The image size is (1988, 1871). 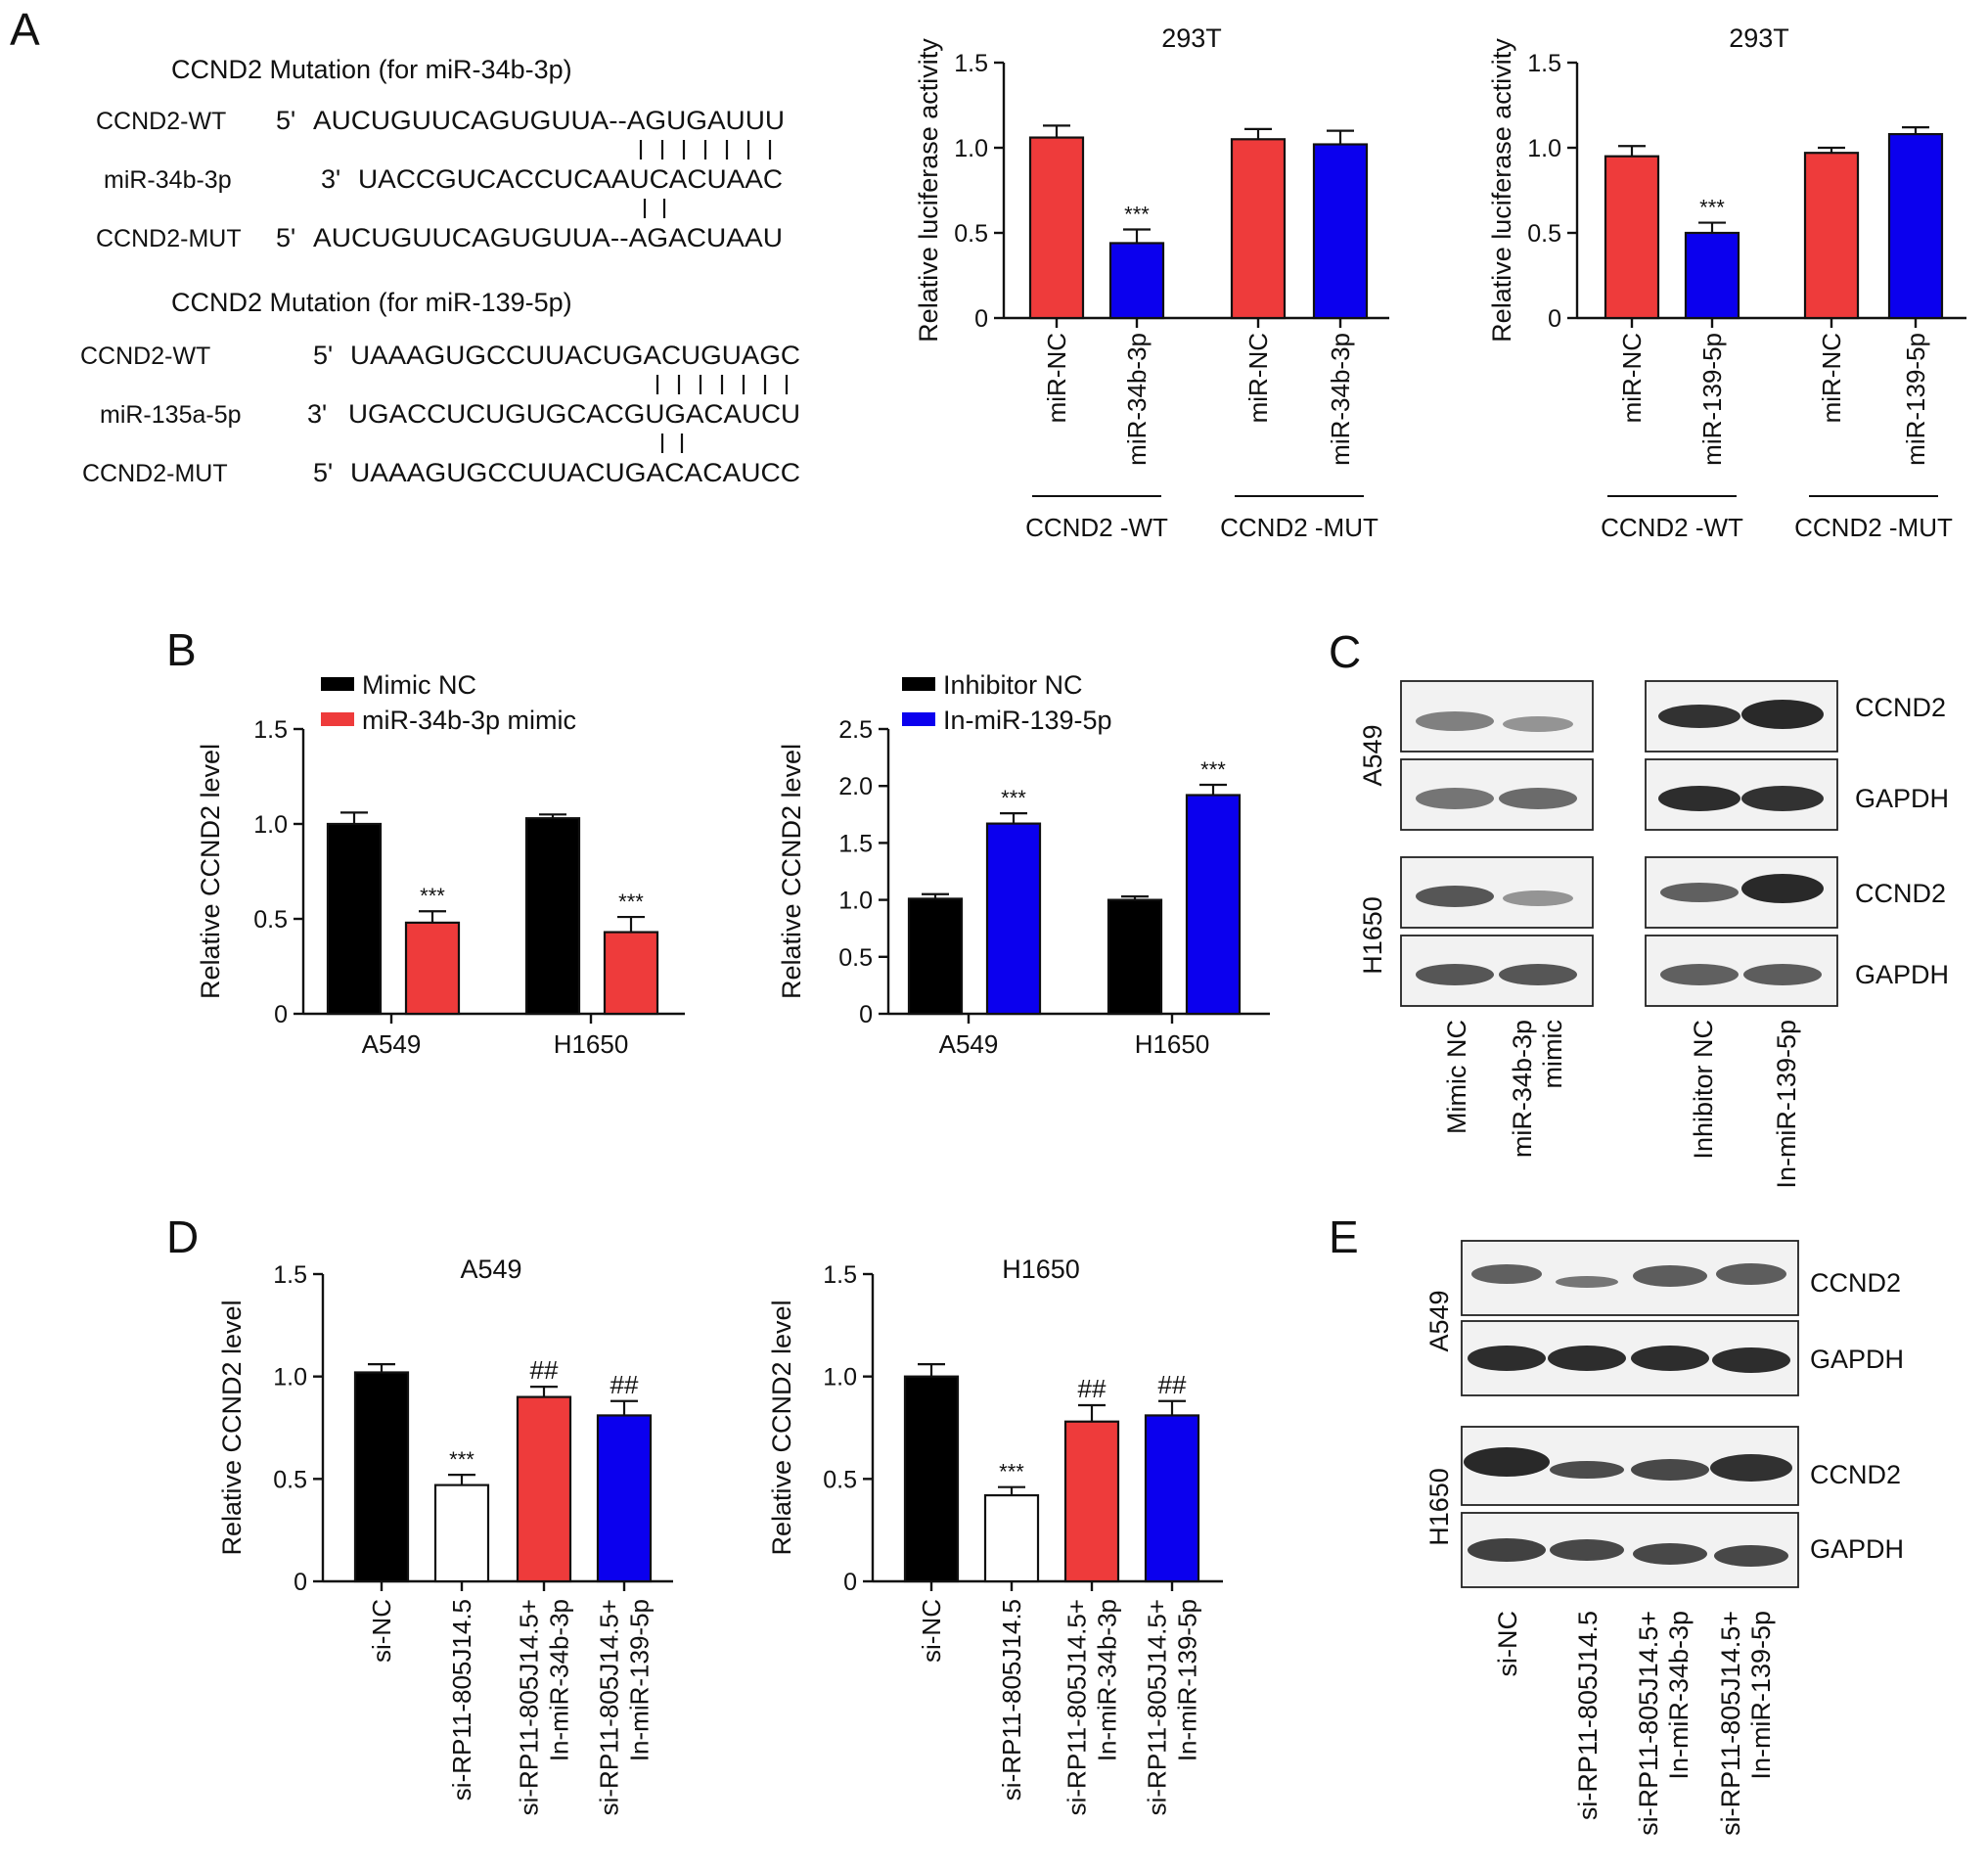 I want to click on alignment-prime: 3', so click(x=330, y=179).